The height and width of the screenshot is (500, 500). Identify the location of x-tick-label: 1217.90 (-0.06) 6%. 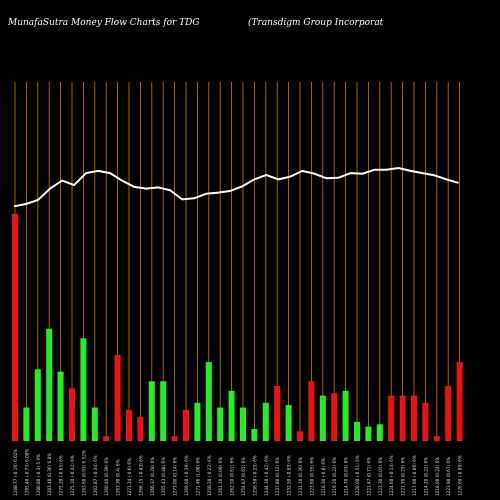
(414, 475).